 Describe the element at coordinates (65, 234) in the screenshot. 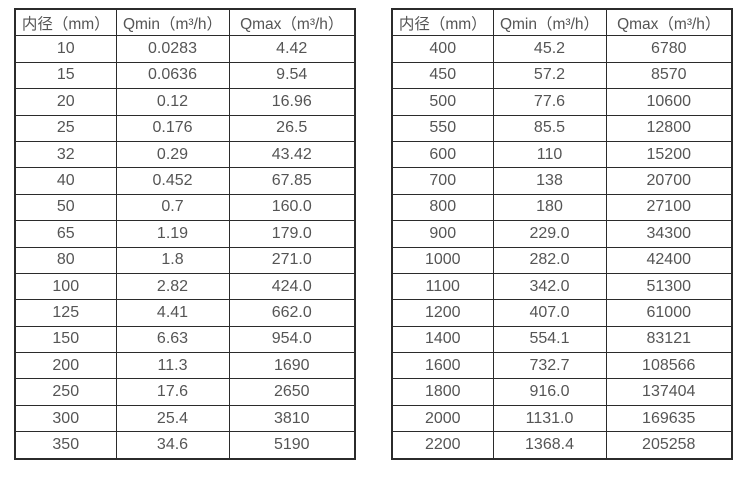

I see `data-cell: 65` at that location.